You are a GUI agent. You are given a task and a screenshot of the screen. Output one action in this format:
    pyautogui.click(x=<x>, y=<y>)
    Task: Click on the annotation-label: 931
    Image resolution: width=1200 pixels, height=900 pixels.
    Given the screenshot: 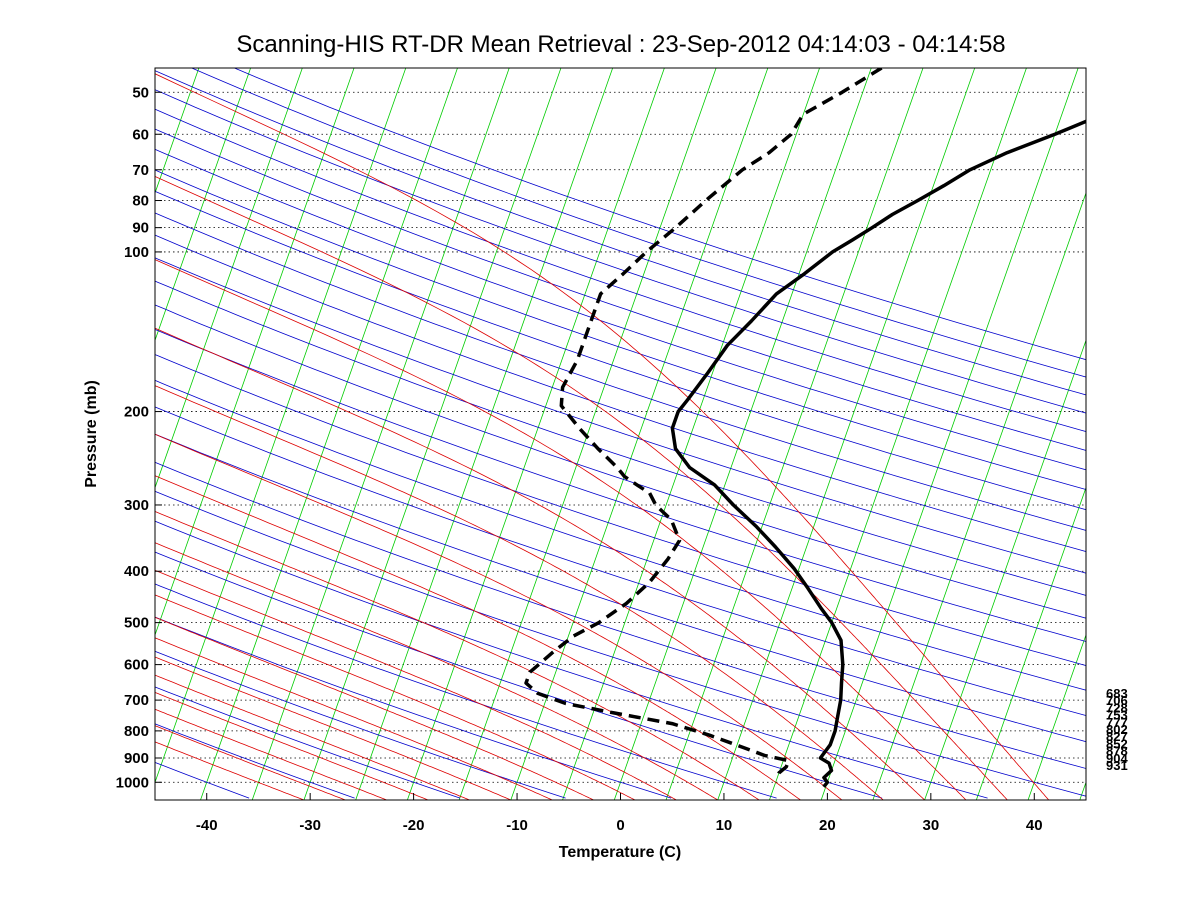 What is the action you would take?
    pyautogui.click(x=1117, y=765)
    